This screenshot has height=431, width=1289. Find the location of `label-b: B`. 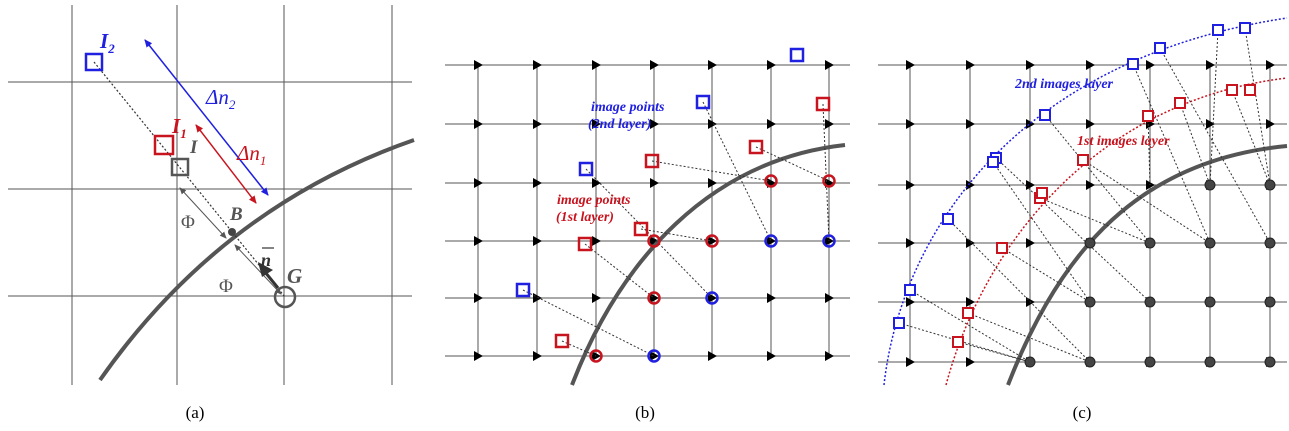

label-b: B is located at coordinates (236, 214).